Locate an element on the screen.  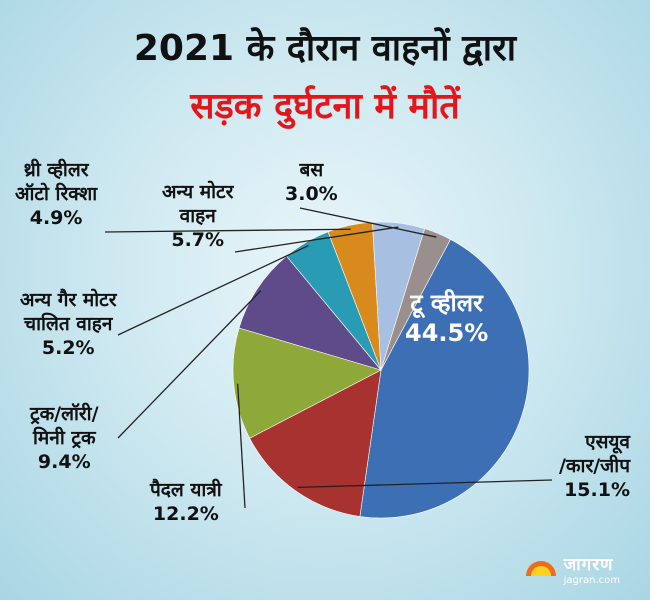
sun-logo-icon is located at coordinates (540, 568).